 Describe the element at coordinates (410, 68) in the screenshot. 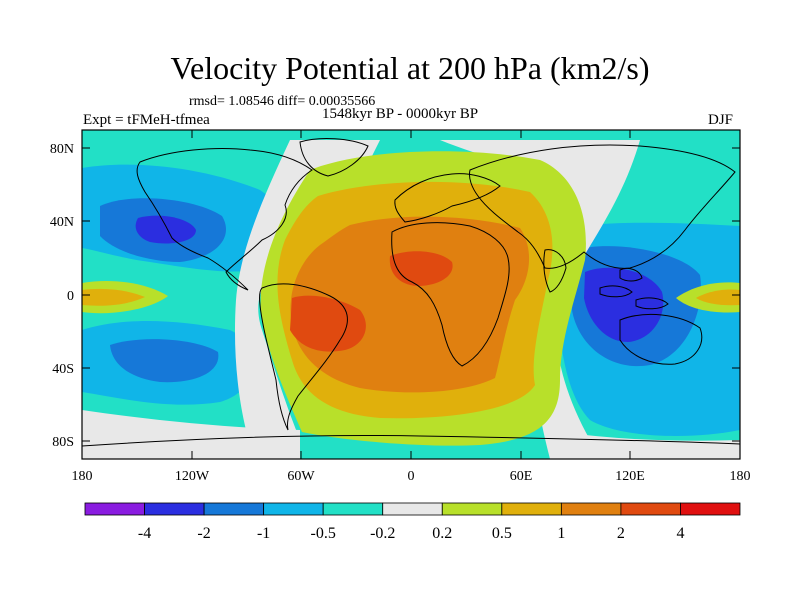

I see `chart-title: Velocity Potential at 200 hPa (km2/s)` at that location.